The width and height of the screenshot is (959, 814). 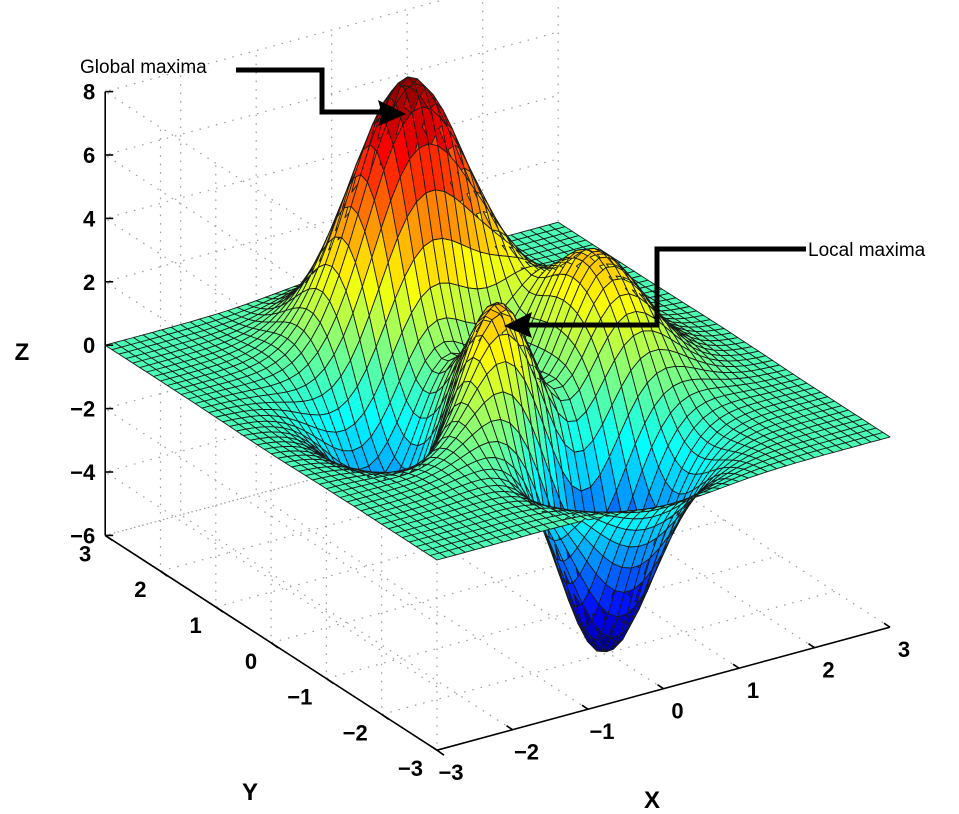 What do you see at coordinates (89, 155) in the screenshot?
I see `z-tick-label: 6` at bounding box center [89, 155].